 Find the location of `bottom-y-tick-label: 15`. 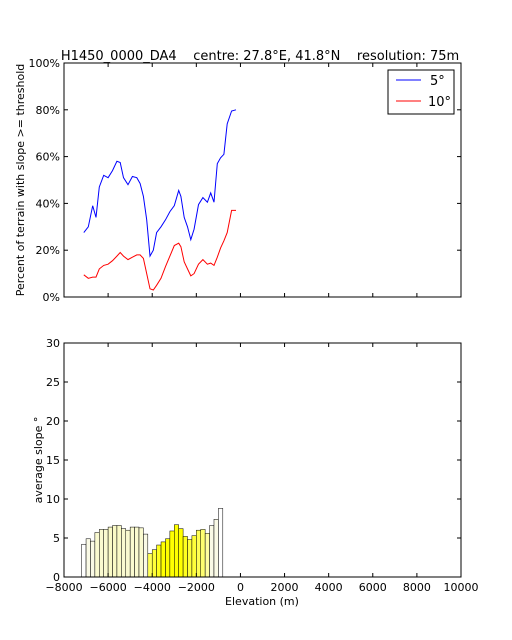

bottom-y-tick-label: 15 is located at coordinates (53, 460).